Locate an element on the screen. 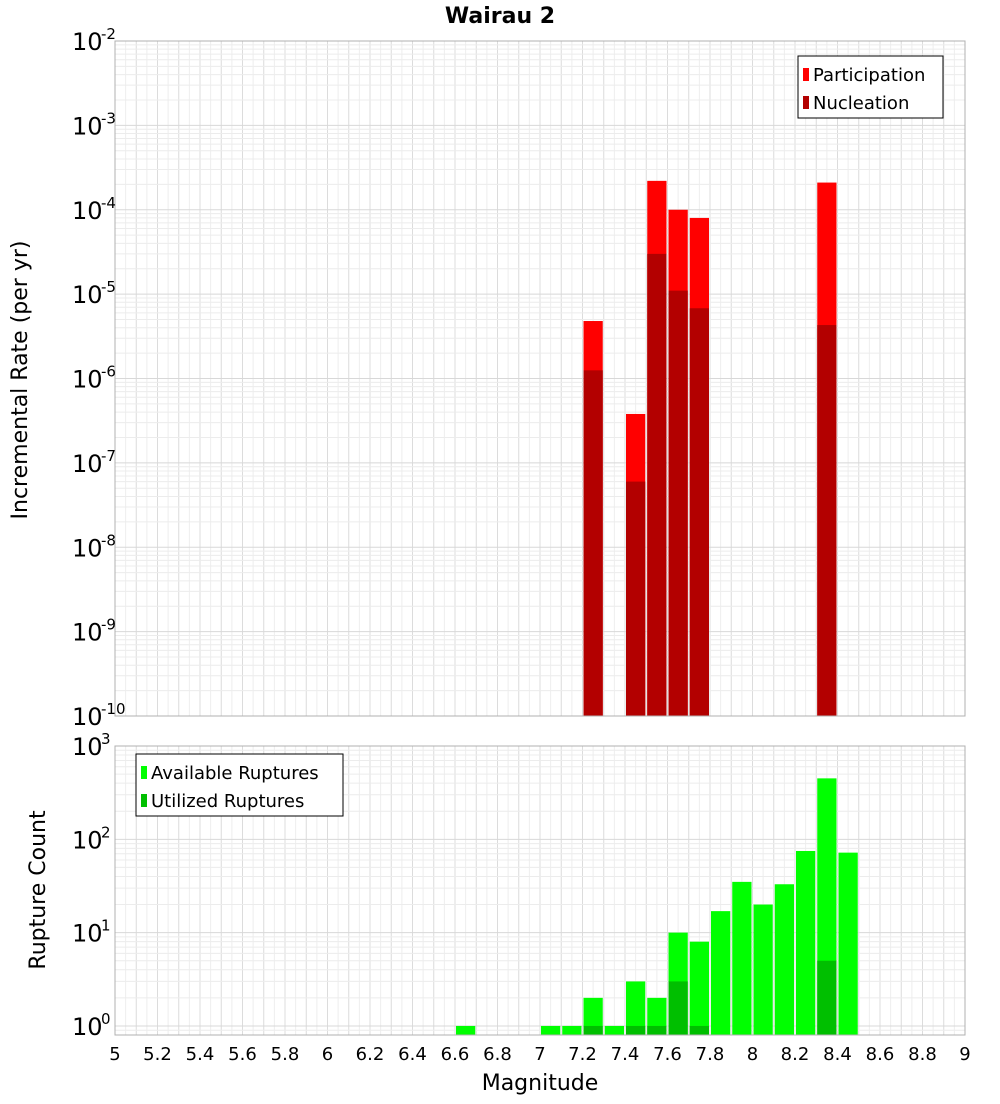 This screenshot has width=1000, height=1104. bottom-y-tick-exponent: 0 is located at coordinates (106, 1019).